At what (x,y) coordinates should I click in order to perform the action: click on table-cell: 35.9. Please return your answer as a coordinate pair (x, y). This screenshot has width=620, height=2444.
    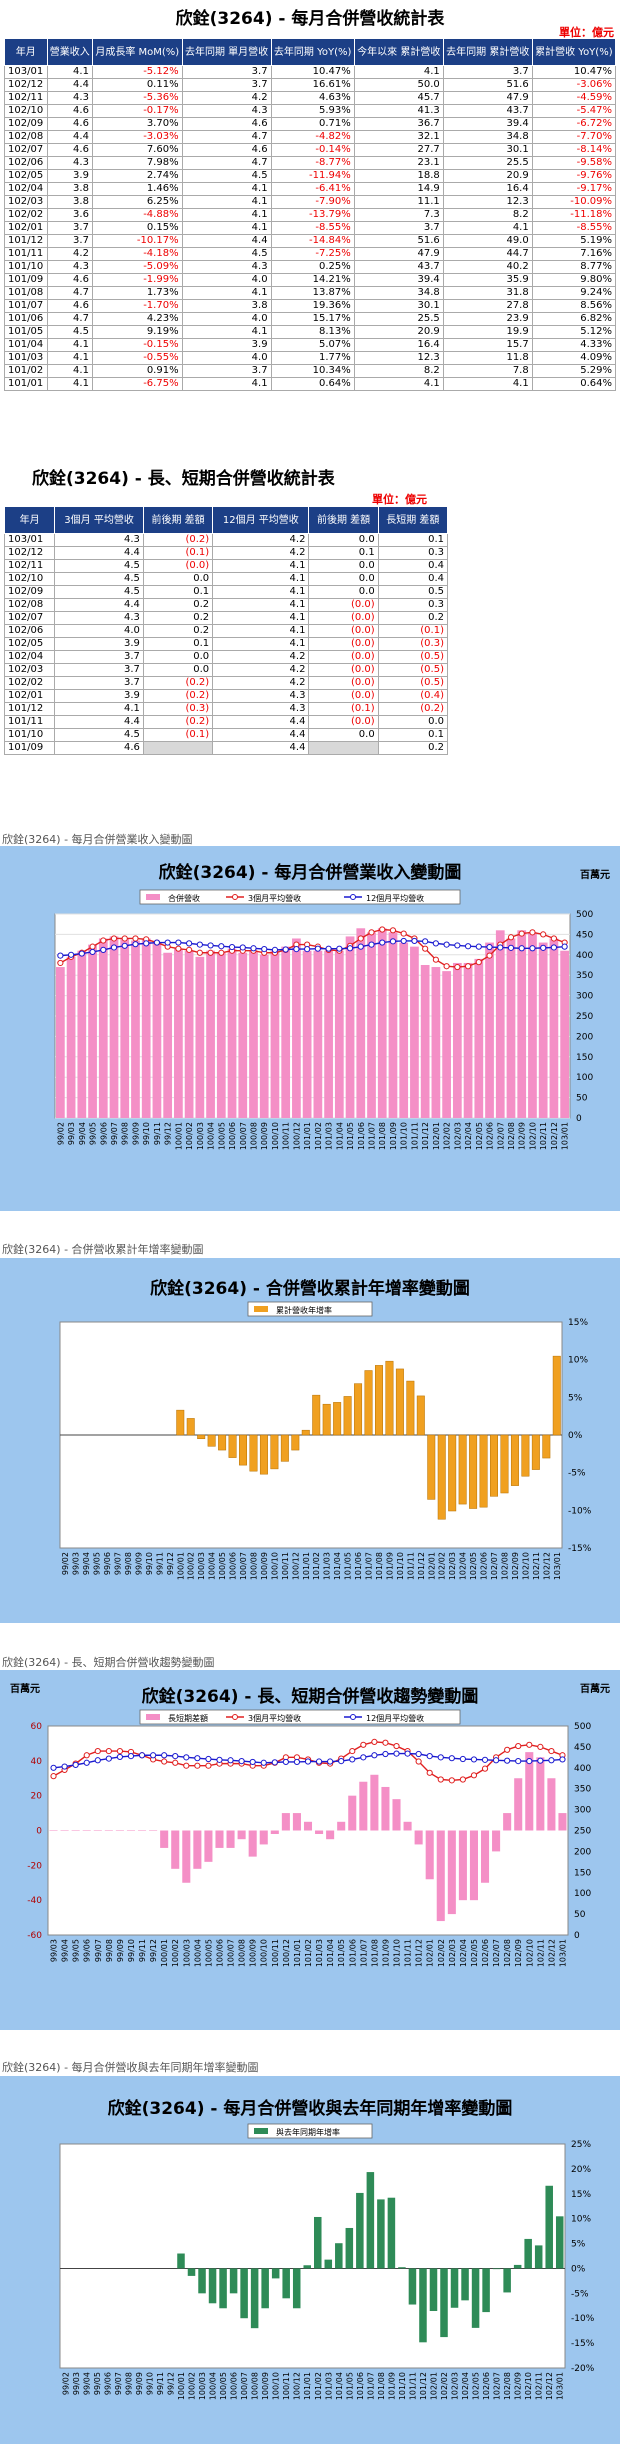
    Looking at the image, I should click on (487, 280).